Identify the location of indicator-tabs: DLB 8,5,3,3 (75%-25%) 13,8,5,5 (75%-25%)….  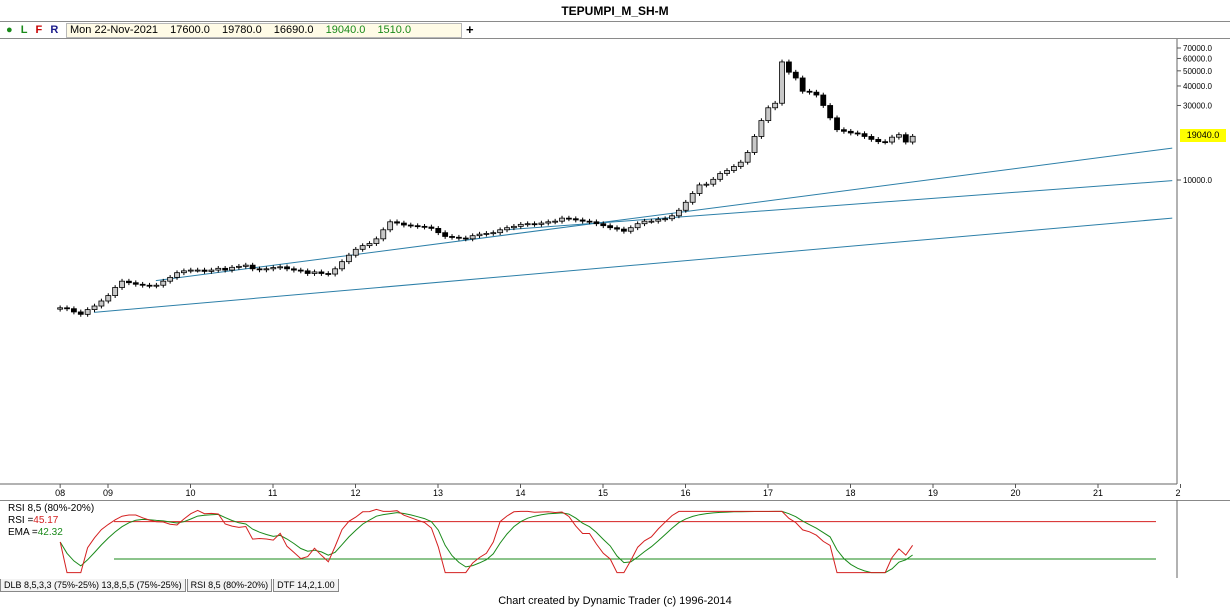
(615, 586).